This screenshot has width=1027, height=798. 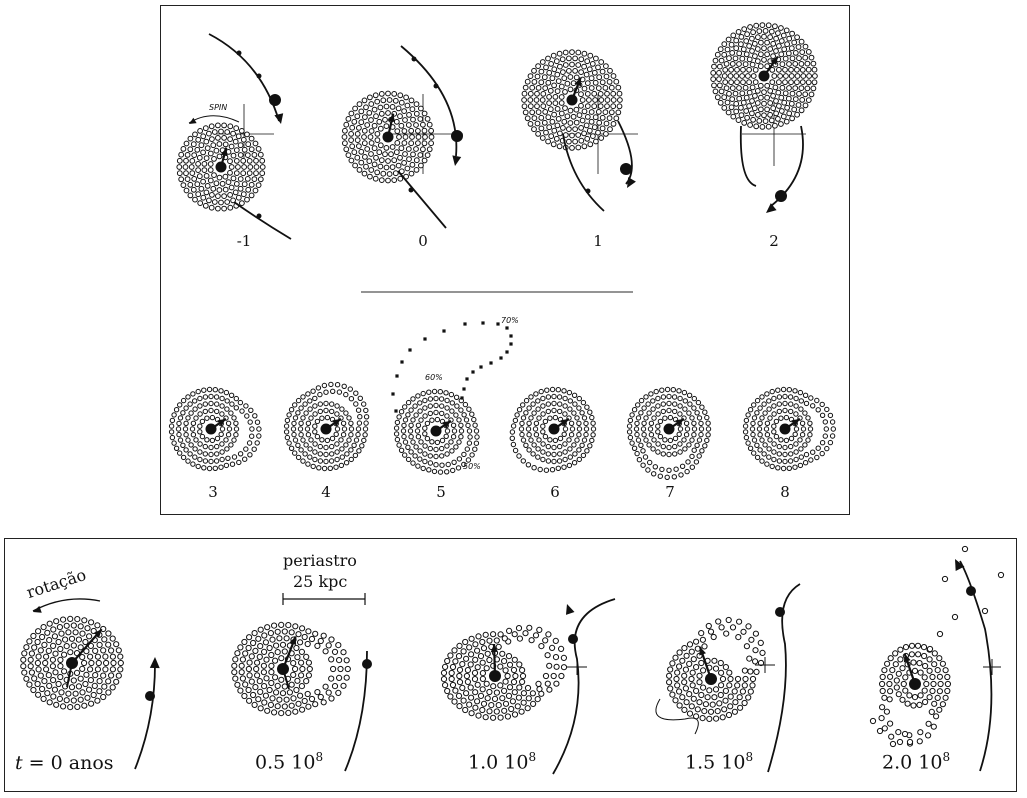 I want to click on orbit-path, so click(x=584, y=686).